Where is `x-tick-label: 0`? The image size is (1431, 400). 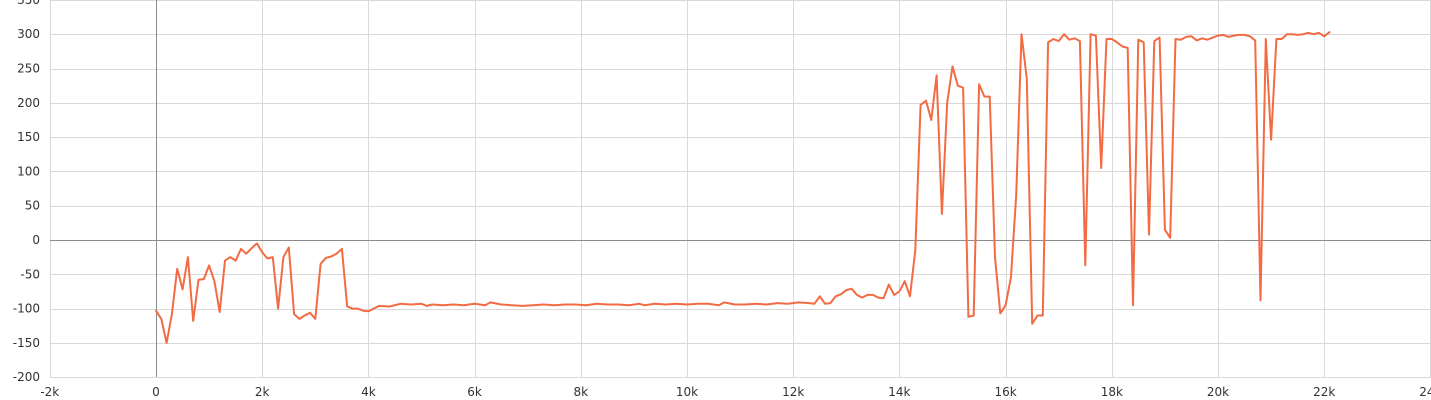 x-tick-label: 0 is located at coordinates (156, 392).